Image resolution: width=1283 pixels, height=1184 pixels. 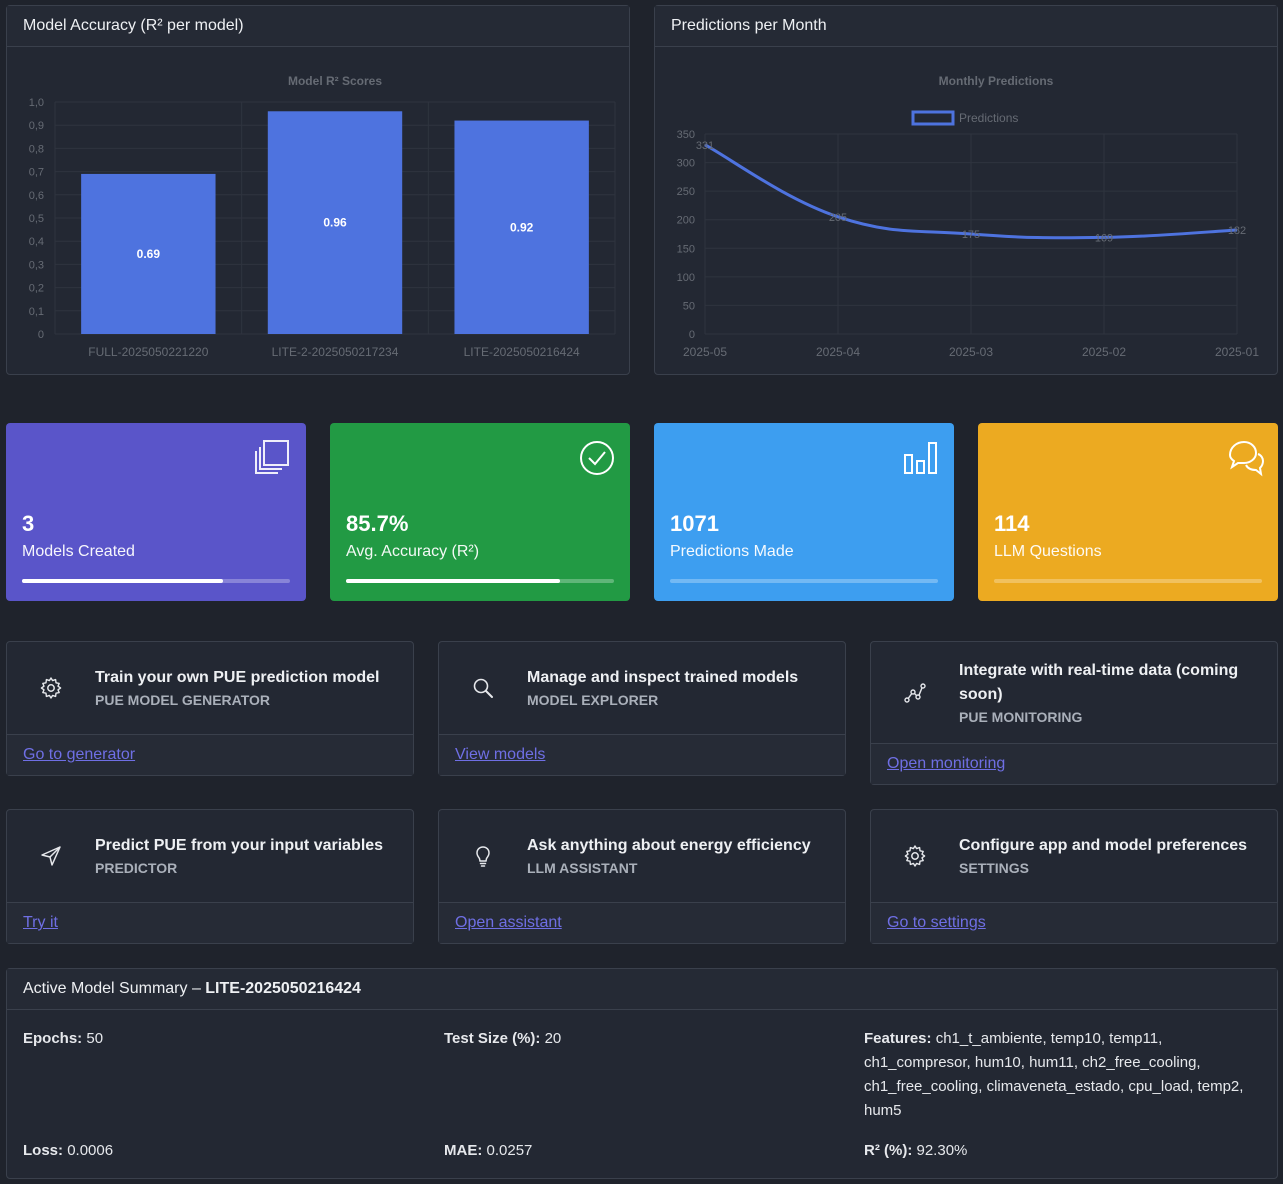 What do you see at coordinates (732, 551) in the screenshot?
I see `stat-label: Predictions Made` at bounding box center [732, 551].